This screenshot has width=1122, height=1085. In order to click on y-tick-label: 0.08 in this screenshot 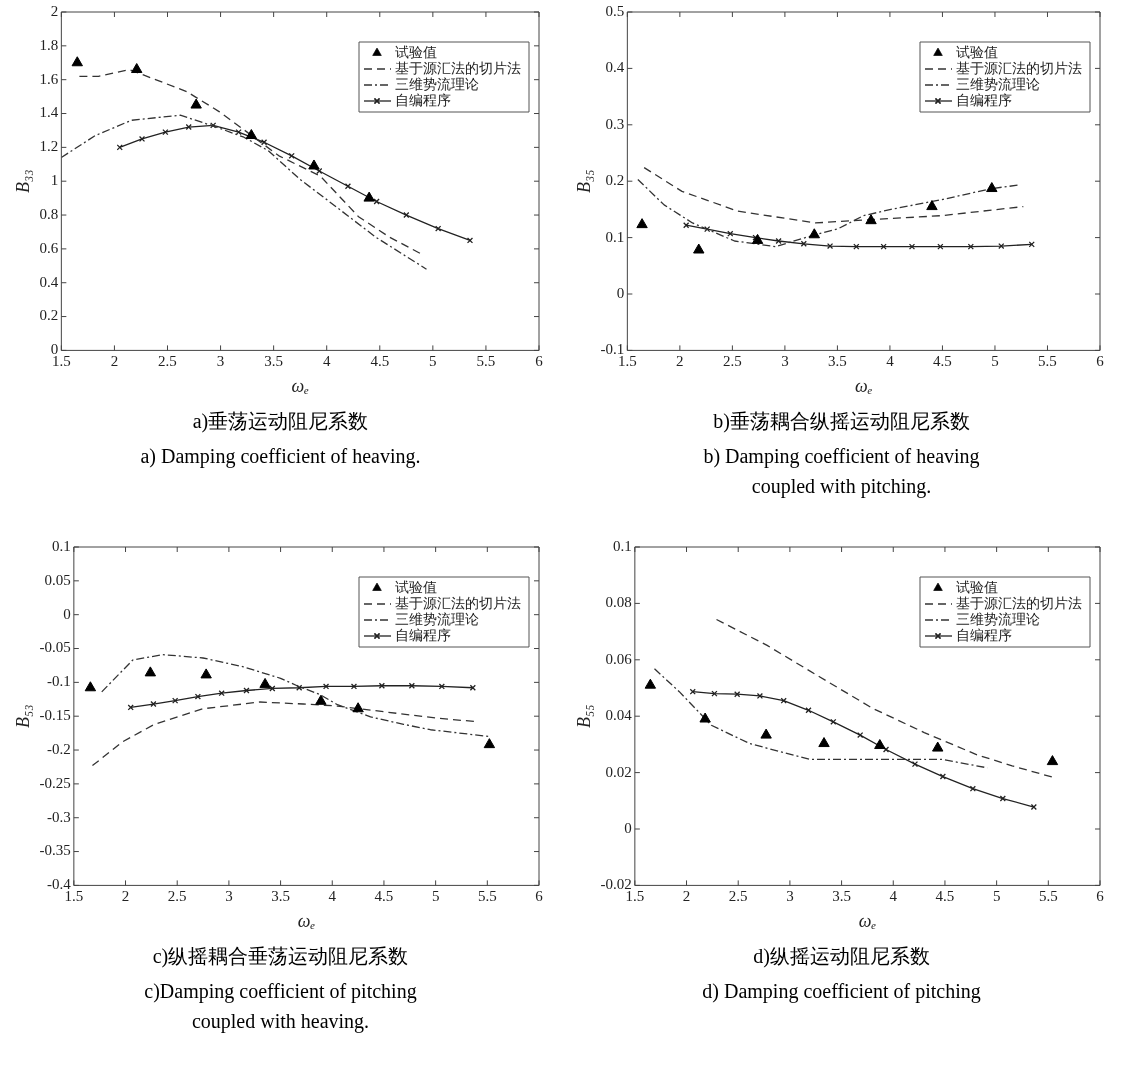, I will do `click(618, 602)`.